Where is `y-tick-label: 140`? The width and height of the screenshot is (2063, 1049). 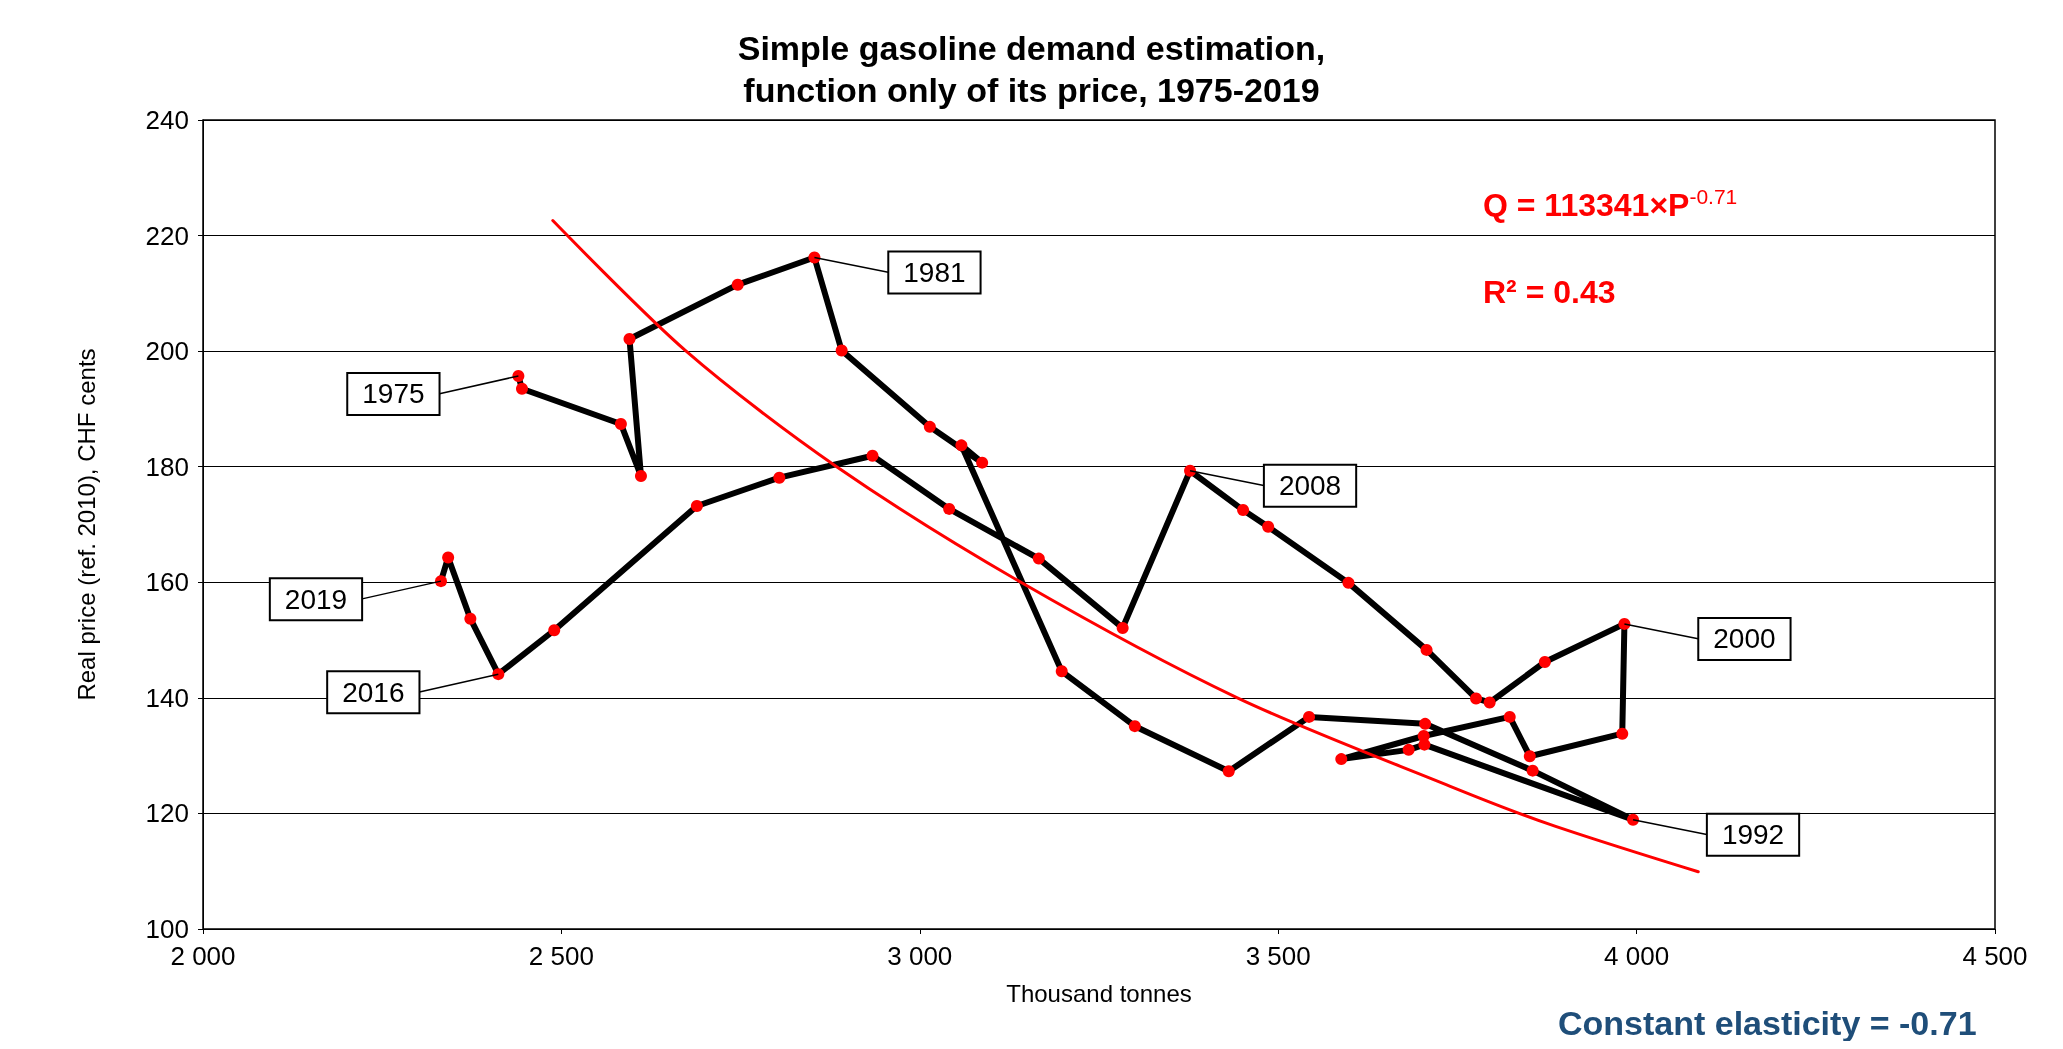
y-tick-label: 140 is located at coordinates (167, 697).